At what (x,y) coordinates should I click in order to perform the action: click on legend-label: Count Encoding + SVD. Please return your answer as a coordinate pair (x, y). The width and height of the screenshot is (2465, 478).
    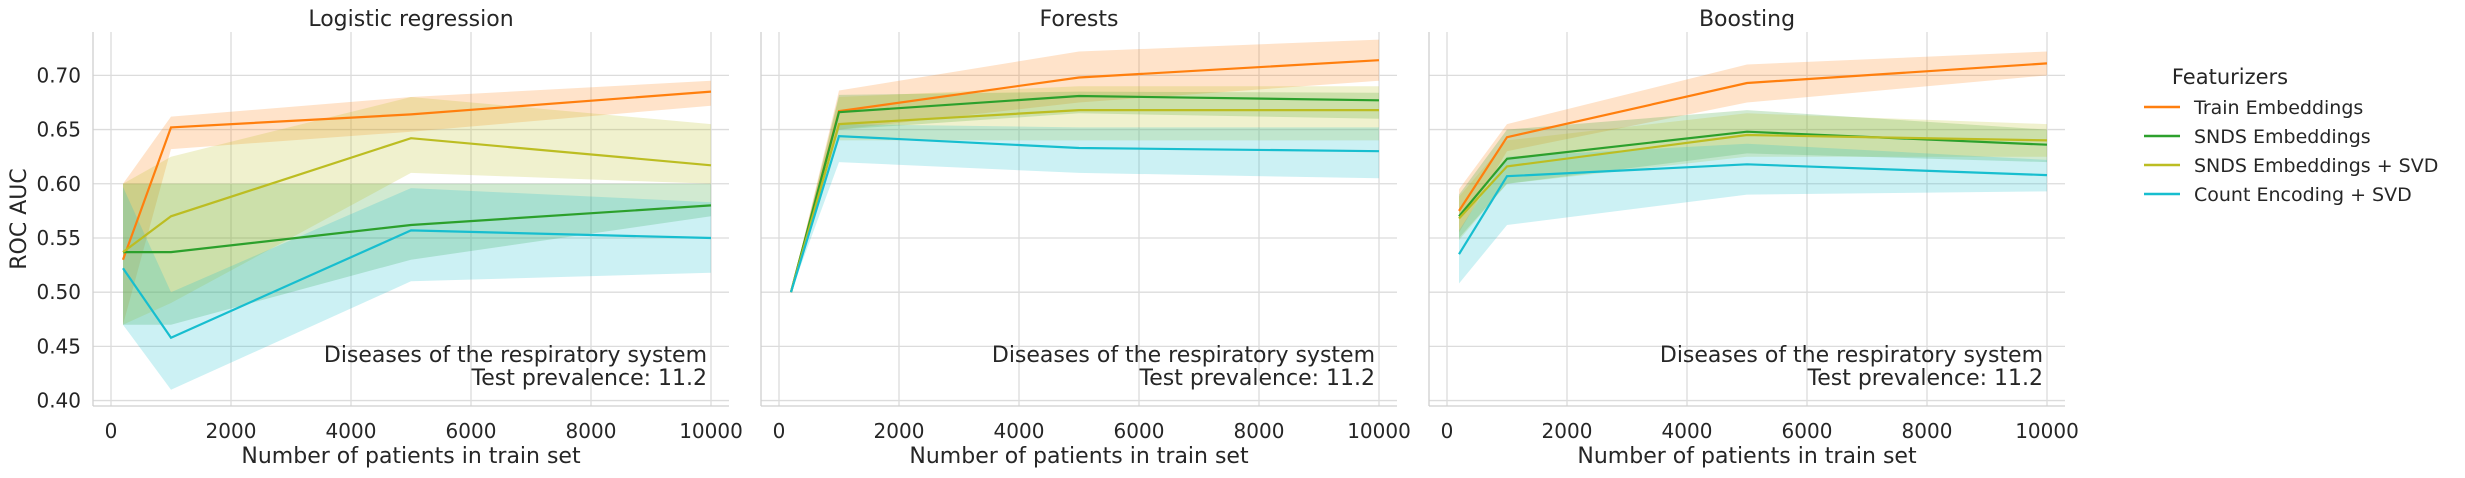
    Looking at the image, I should click on (2303, 195).